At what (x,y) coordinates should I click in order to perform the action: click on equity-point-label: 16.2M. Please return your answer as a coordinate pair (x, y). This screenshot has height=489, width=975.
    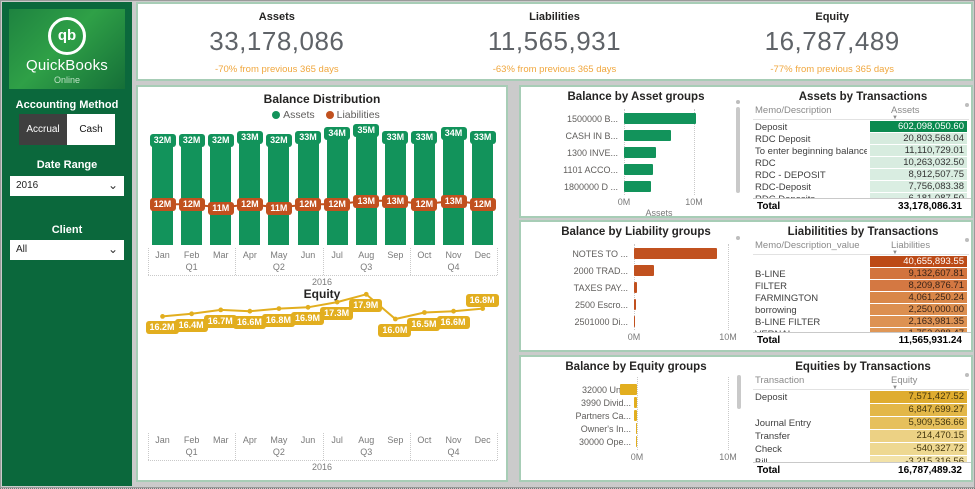
    Looking at the image, I should click on (162, 328).